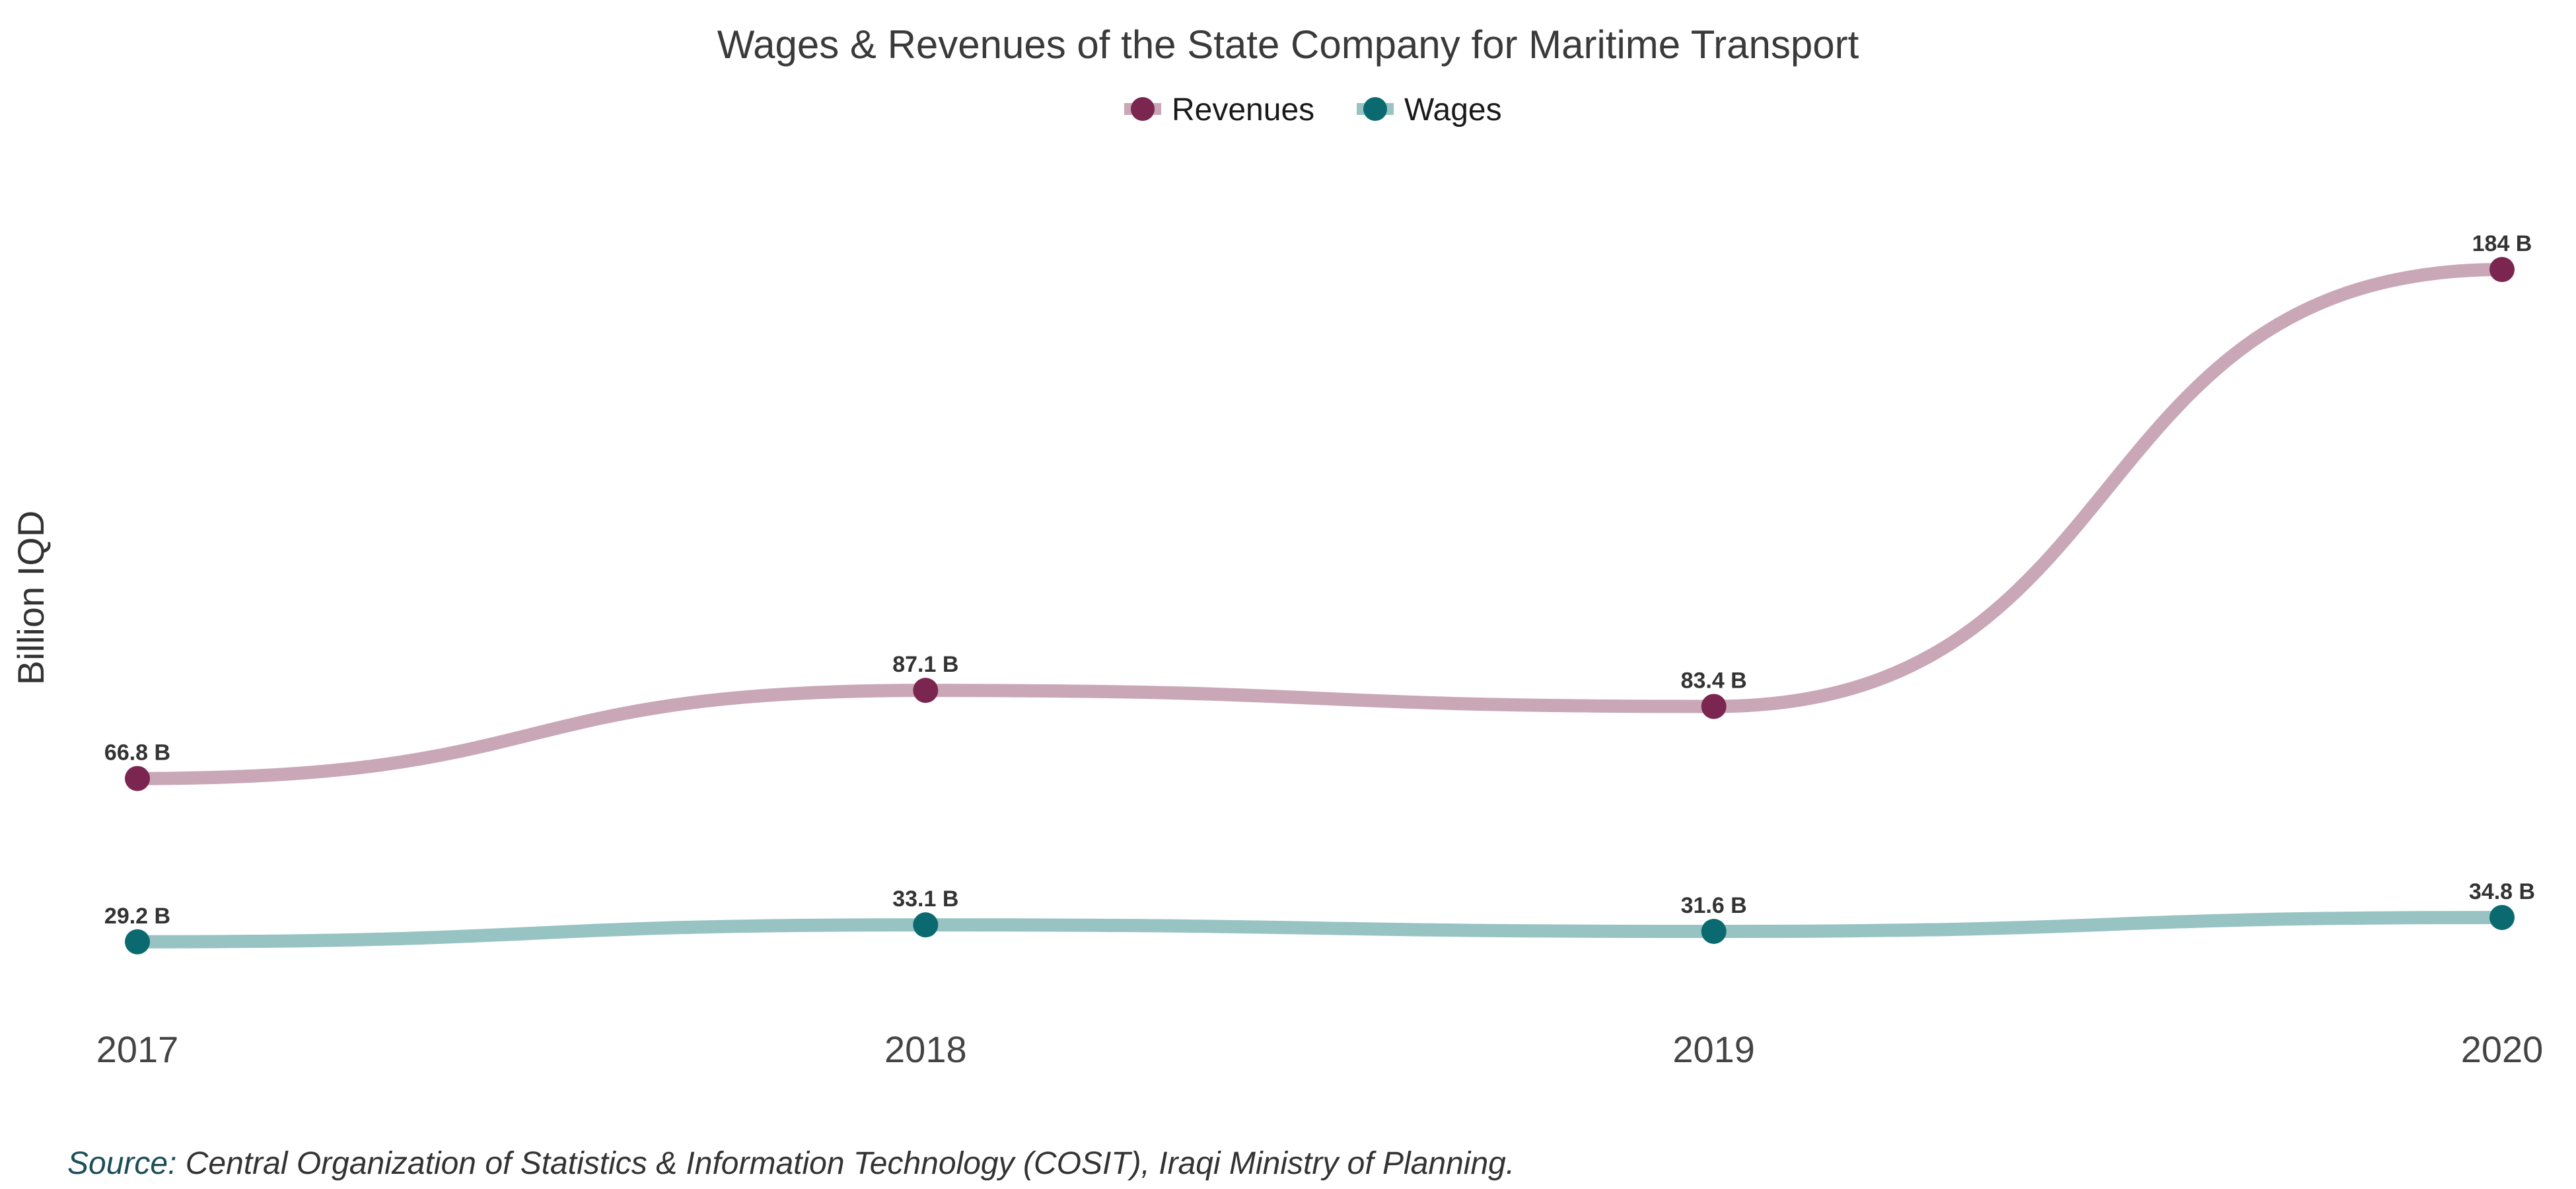 The height and width of the screenshot is (1189, 2576). I want to click on y-axis-label: Billion IQD, so click(31, 598).